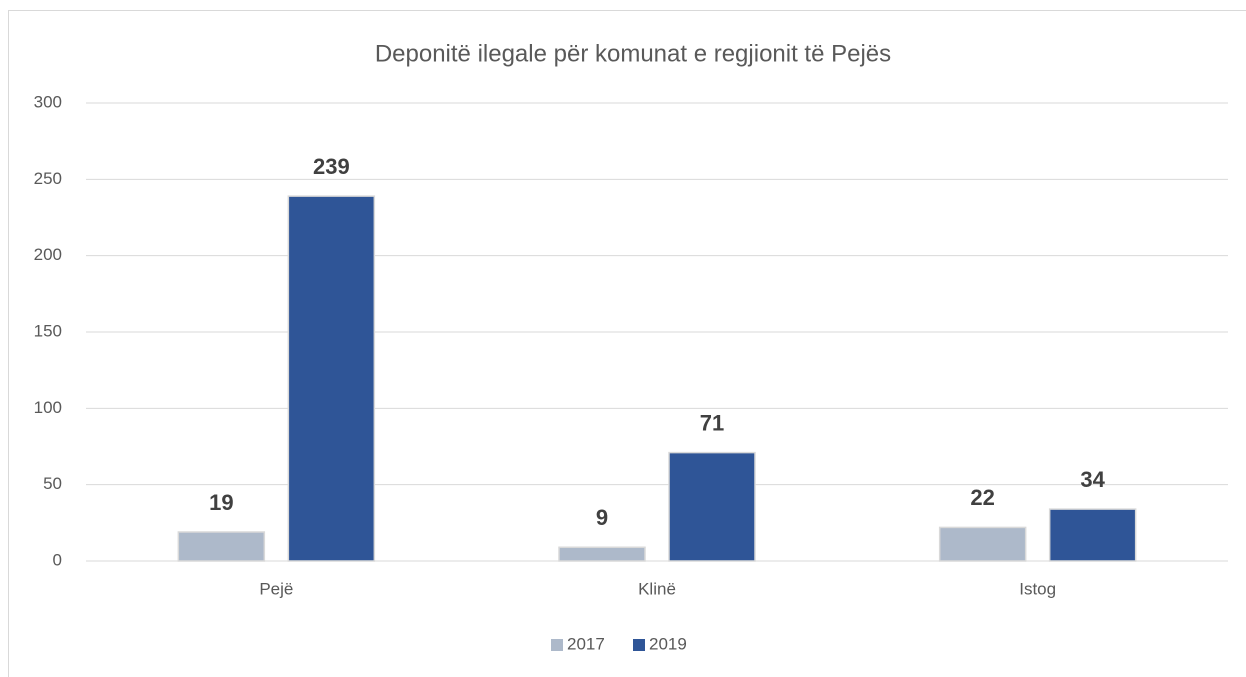  Describe the element at coordinates (48, 254) in the screenshot. I see `y-tick-label: 200` at that location.